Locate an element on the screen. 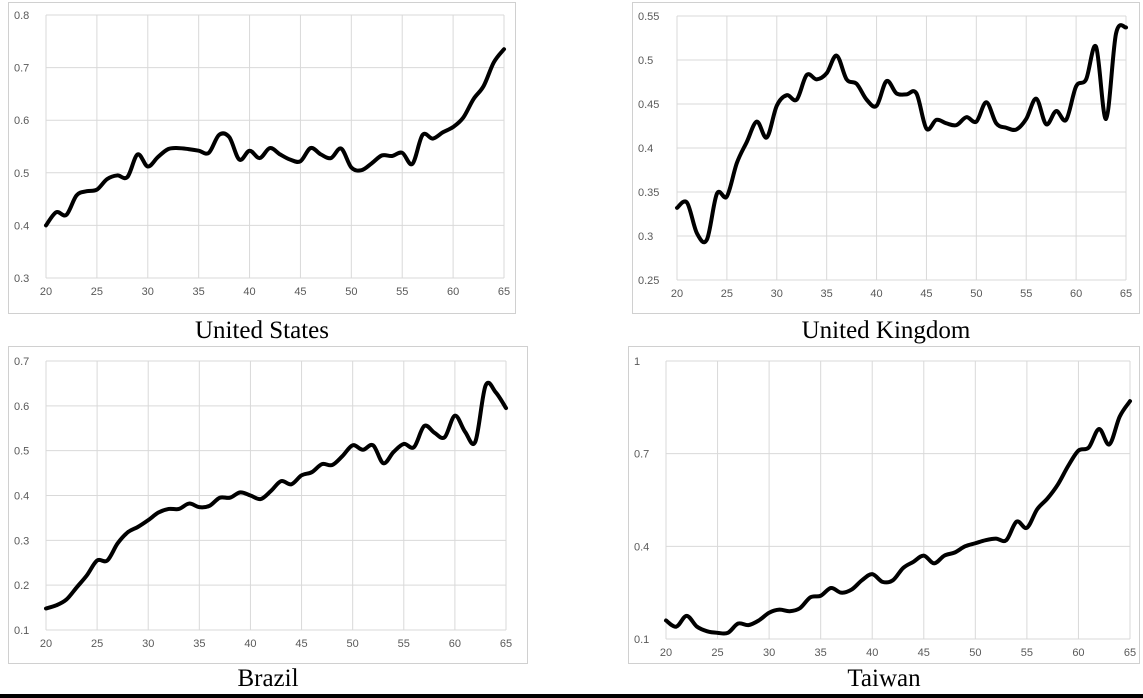  caption-united-kingdom: United Kingdom is located at coordinates (886, 330).